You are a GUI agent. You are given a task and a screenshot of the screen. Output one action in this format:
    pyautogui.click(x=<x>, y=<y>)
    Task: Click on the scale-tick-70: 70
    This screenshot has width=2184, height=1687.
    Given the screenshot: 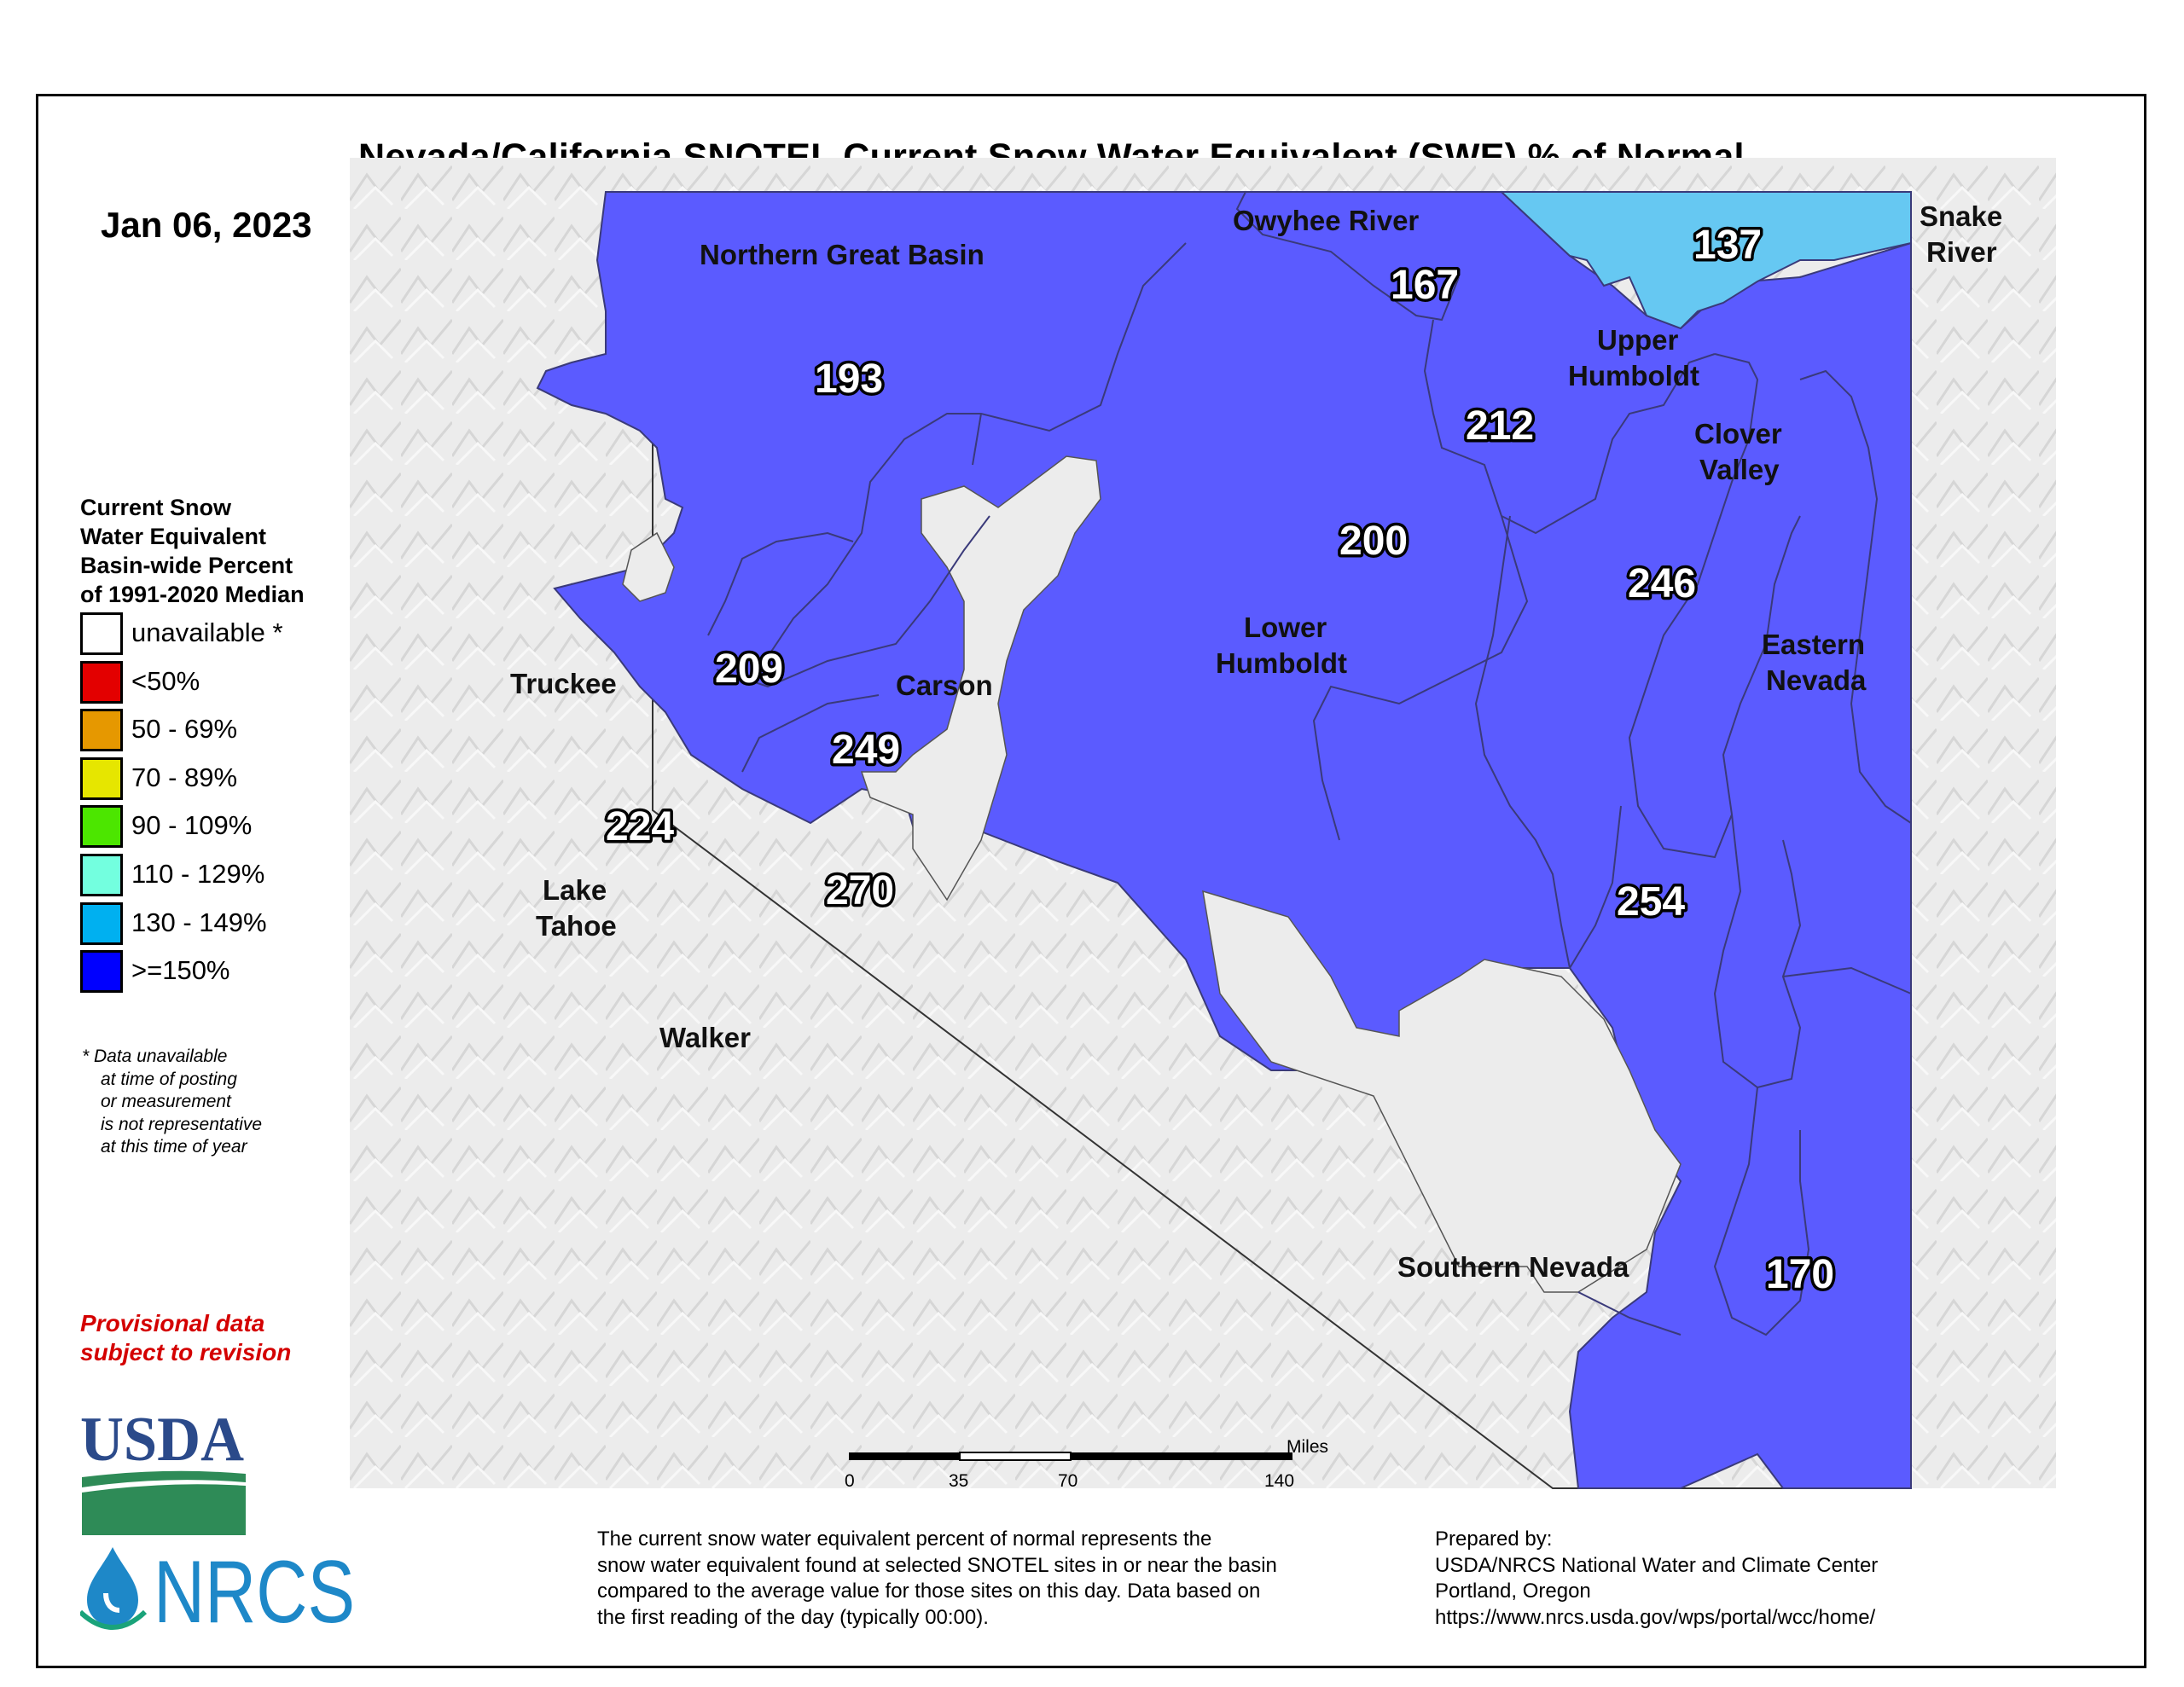 What is the action you would take?
    pyautogui.click(x=1067, y=1481)
    